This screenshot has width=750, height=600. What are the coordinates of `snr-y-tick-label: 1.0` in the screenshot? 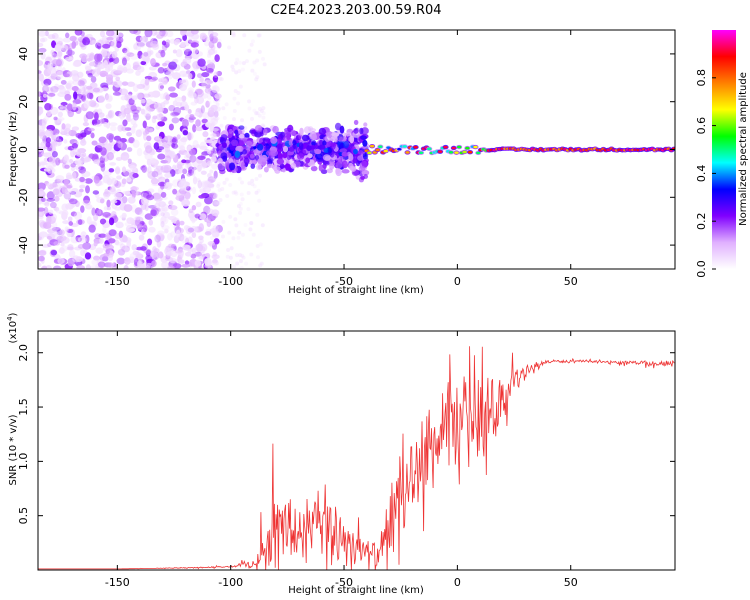 It's located at (23, 462).